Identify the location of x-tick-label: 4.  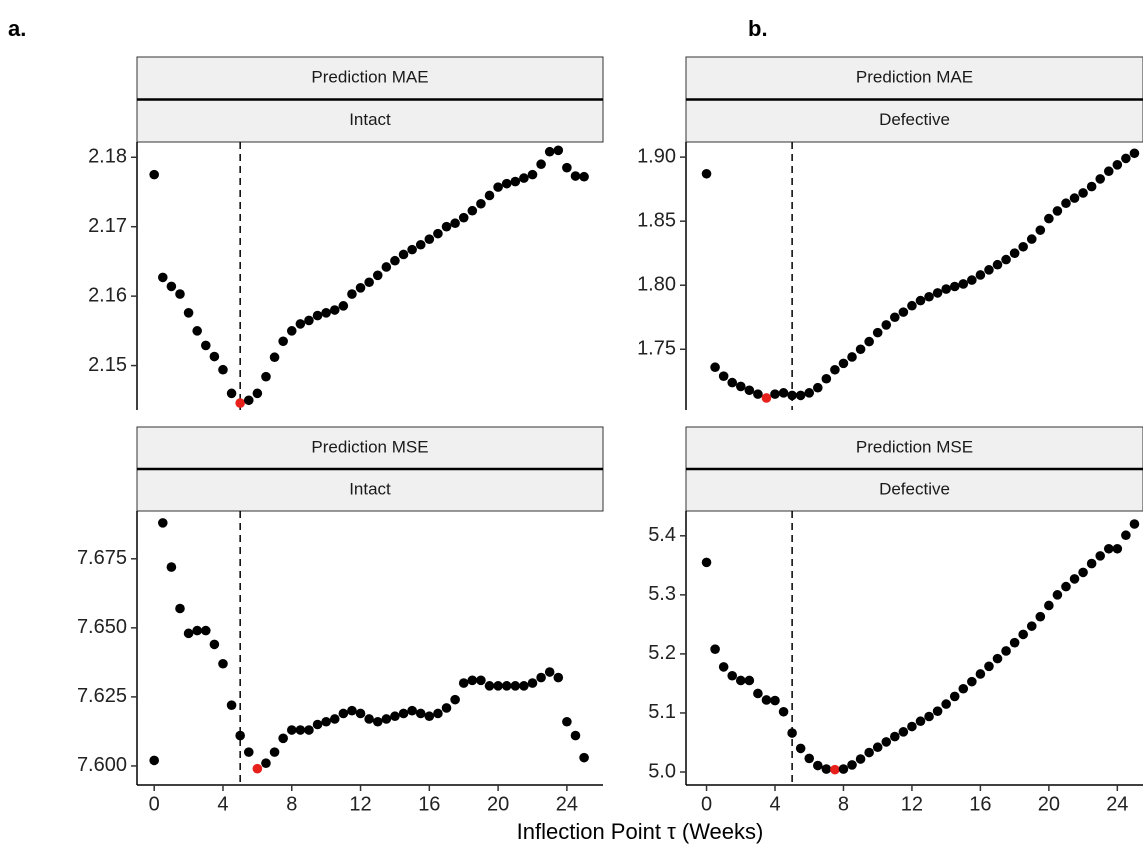
(774, 804).